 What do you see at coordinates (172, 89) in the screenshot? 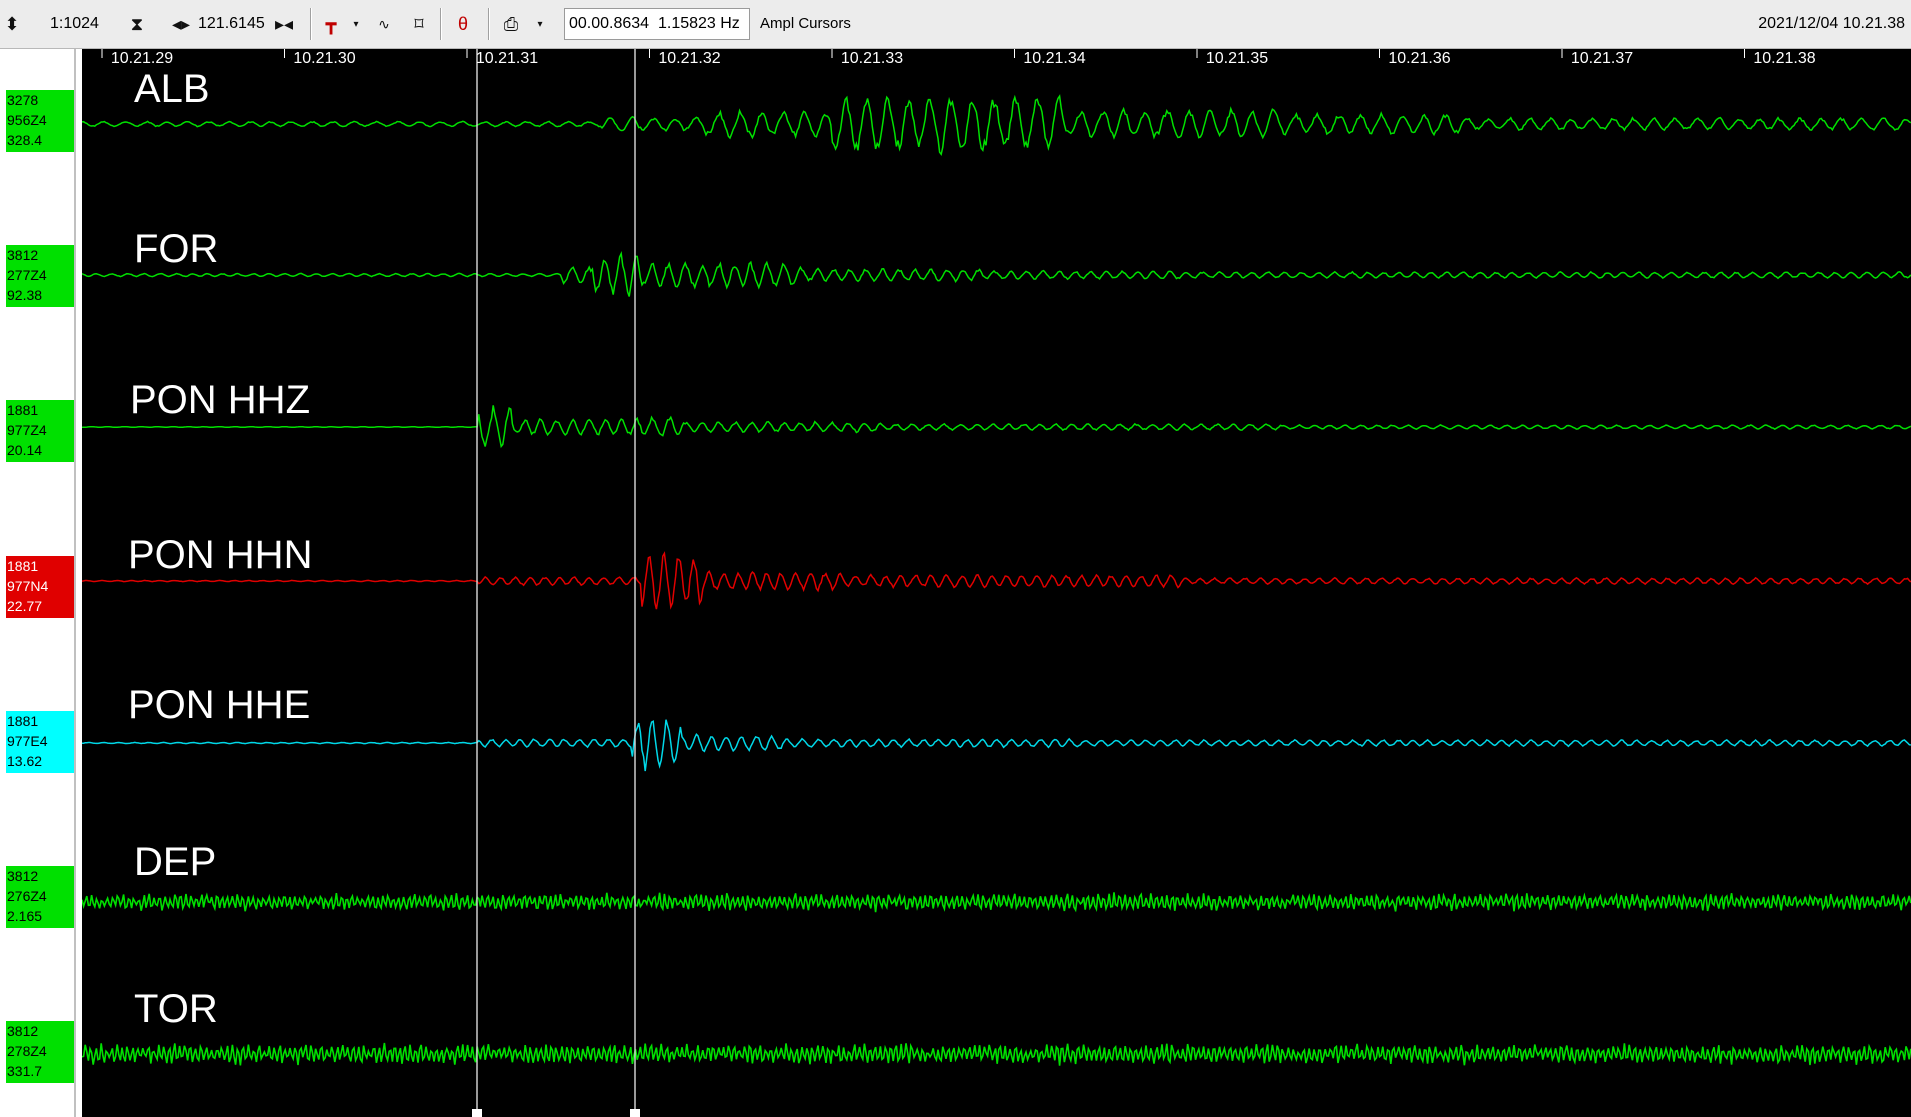
I see `station-name: ALB` at bounding box center [172, 89].